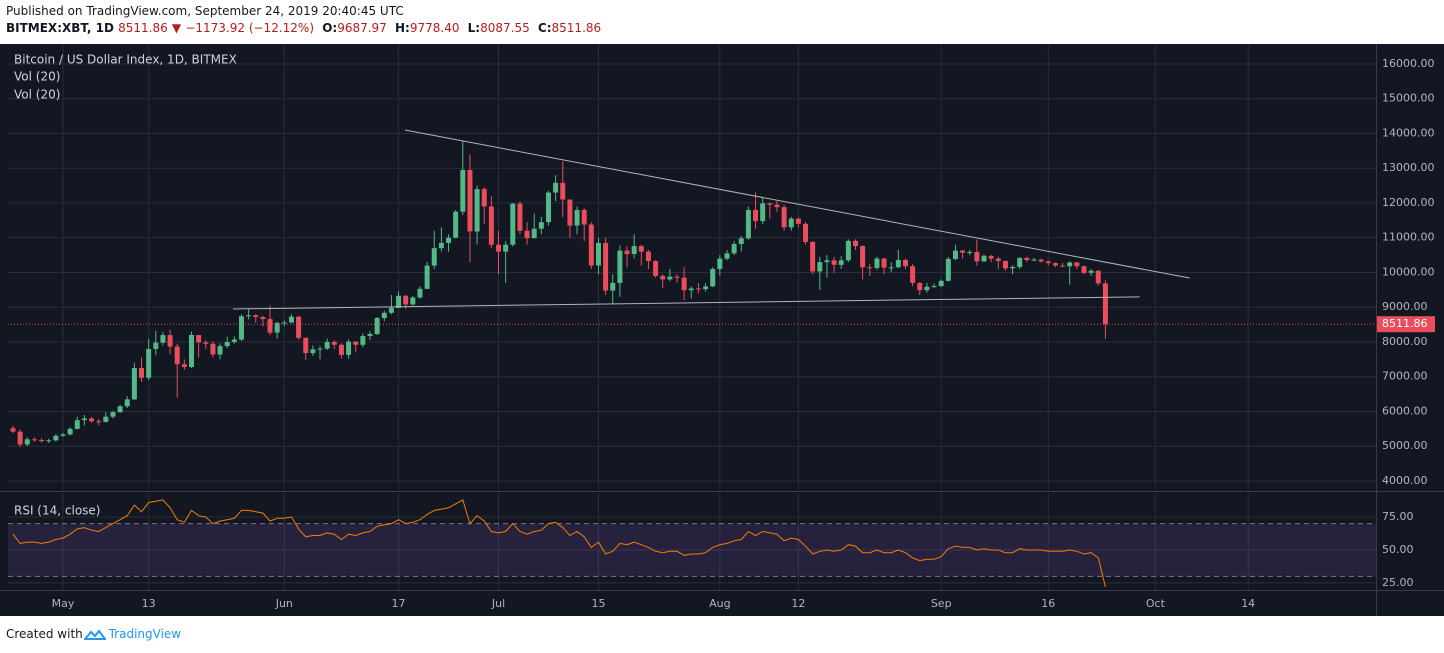  Describe the element at coordinates (1408, 167) in the screenshot. I see `y-tick-label: 13000.00` at that location.